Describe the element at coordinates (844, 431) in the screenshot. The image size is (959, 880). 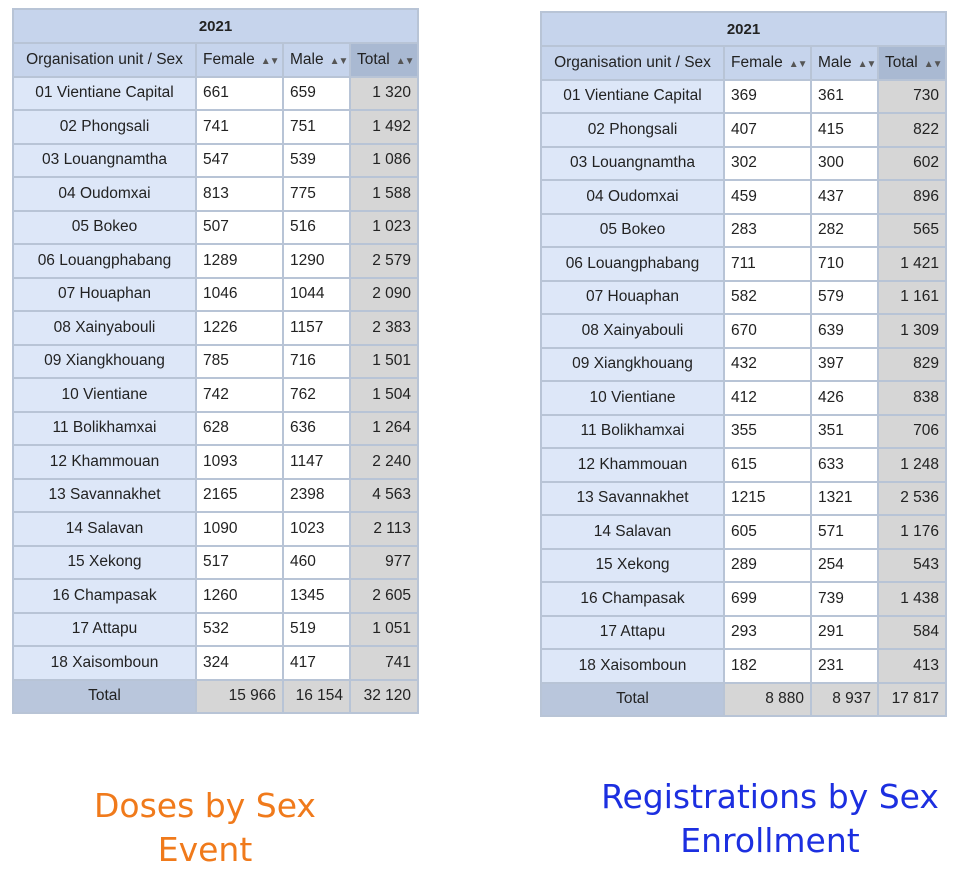
I see `male-cell: 351` at that location.